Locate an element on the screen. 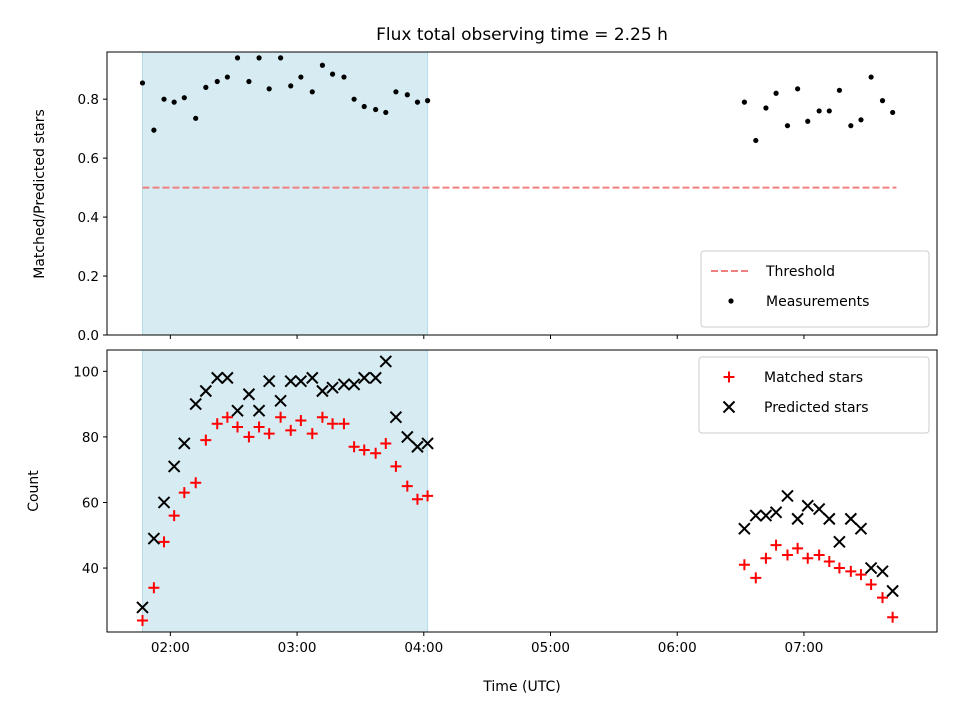 This screenshot has height=720, width=960. x-tick-label: 05:00 is located at coordinates (550, 648).